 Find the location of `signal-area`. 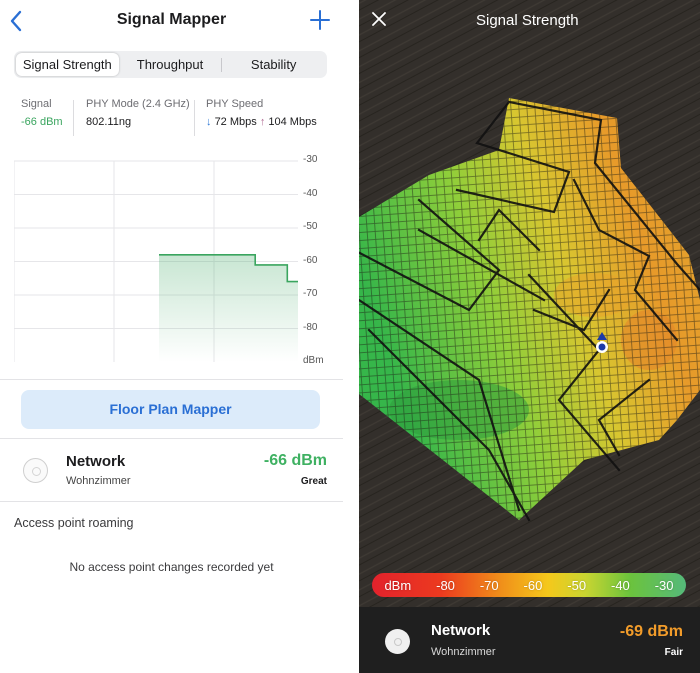

signal-area is located at coordinates (228, 308).